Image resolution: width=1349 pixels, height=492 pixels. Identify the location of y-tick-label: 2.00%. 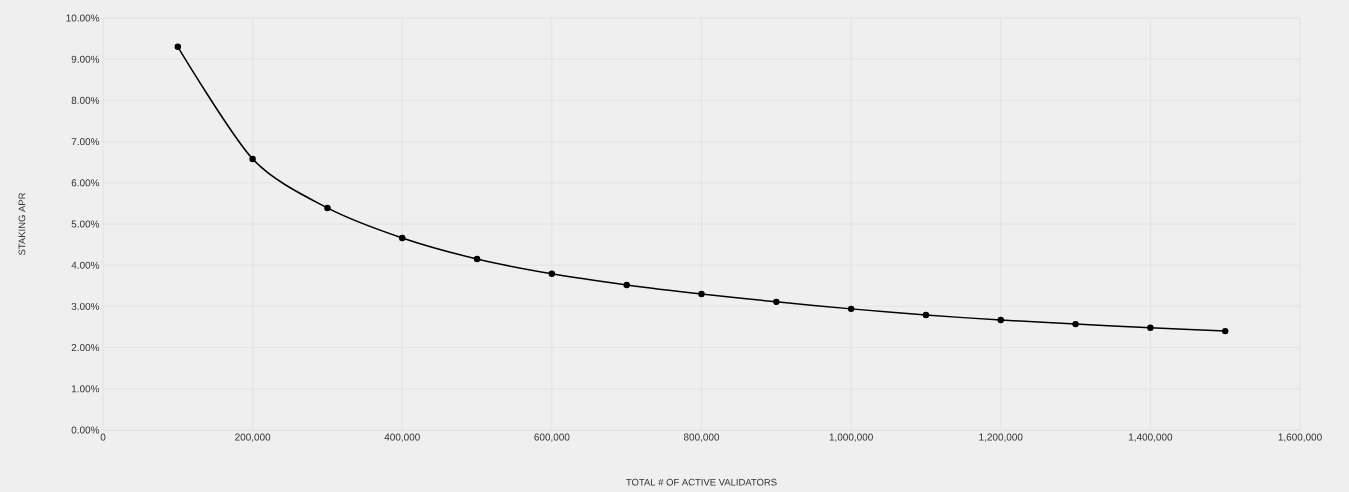
(85, 348).